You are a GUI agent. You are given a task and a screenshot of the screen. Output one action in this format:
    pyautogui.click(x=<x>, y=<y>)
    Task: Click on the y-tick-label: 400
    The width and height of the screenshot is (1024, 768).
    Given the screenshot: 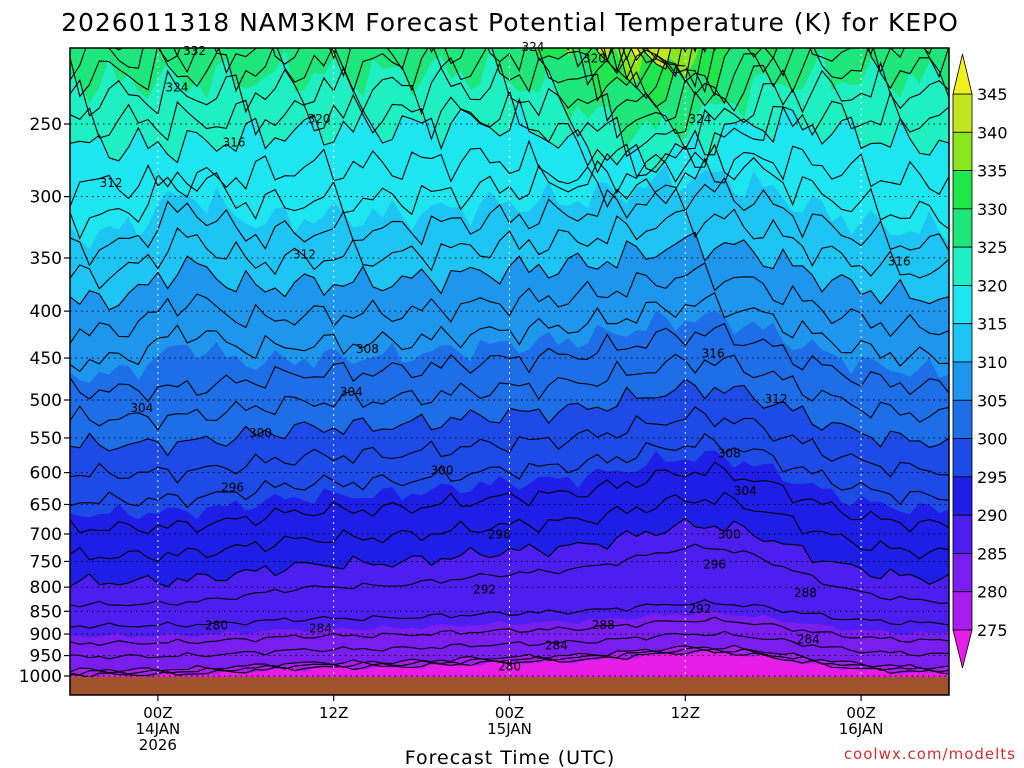 What is the action you would take?
    pyautogui.click(x=46, y=312)
    